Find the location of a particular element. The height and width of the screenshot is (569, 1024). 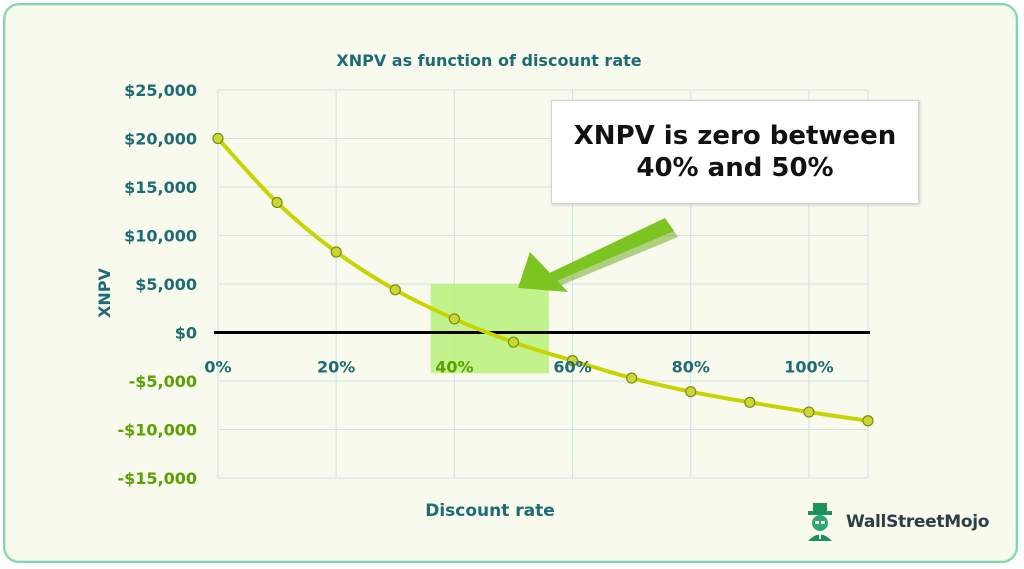

highlight-region is located at coordinates (489, 329).